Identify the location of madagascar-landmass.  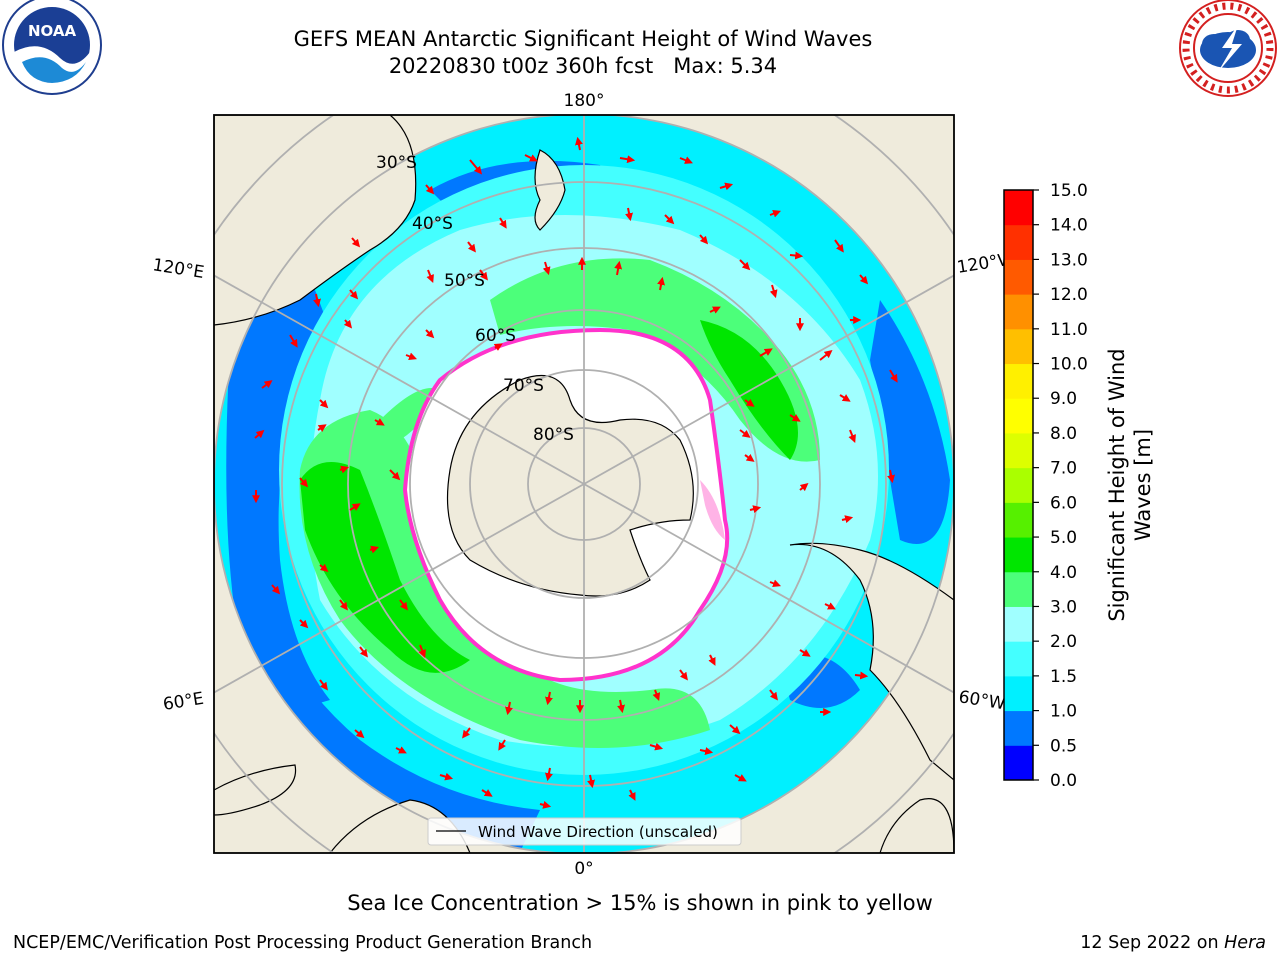
(255, 790).